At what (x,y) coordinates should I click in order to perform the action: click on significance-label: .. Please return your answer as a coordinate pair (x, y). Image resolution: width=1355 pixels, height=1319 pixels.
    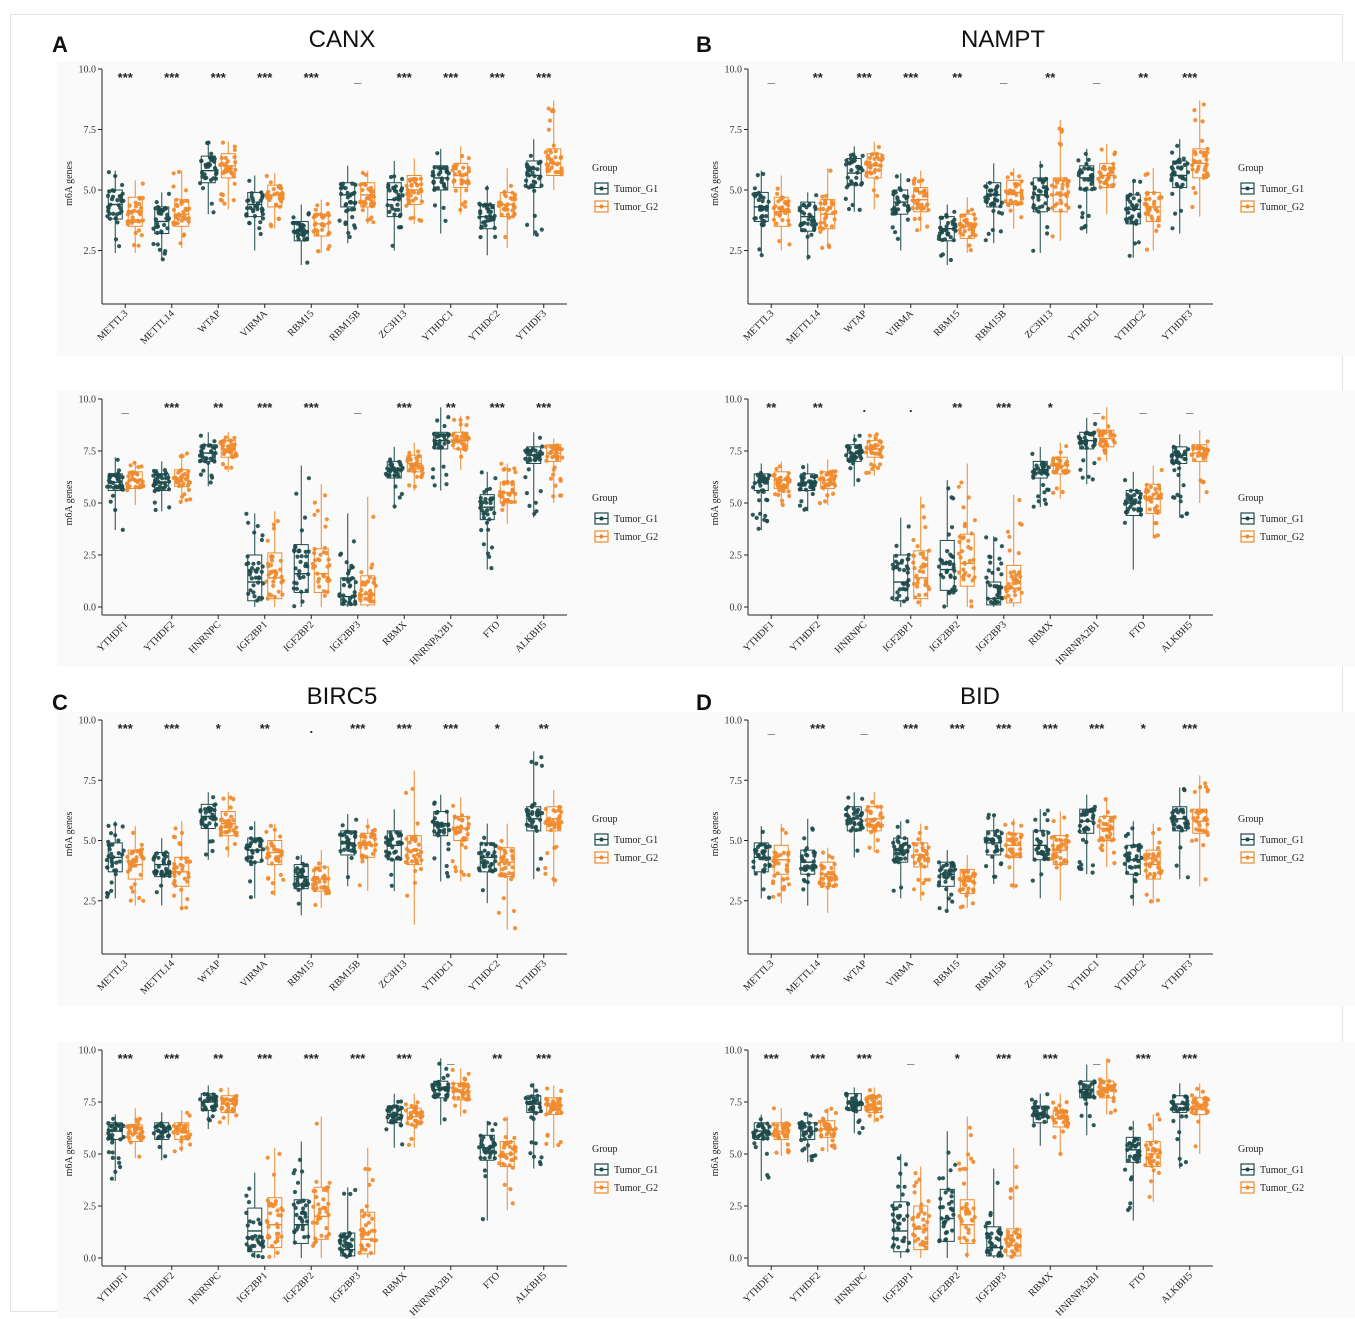
    Looking at the image, I should click on (311, 728).